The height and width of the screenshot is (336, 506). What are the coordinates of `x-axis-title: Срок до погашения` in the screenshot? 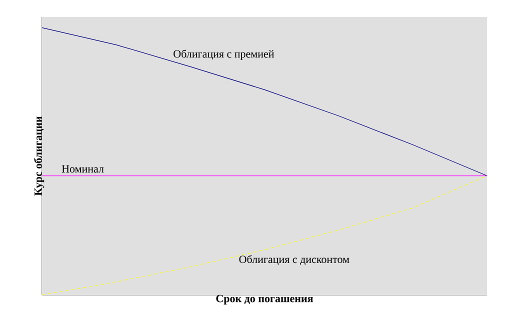 It's located at (264, 299).